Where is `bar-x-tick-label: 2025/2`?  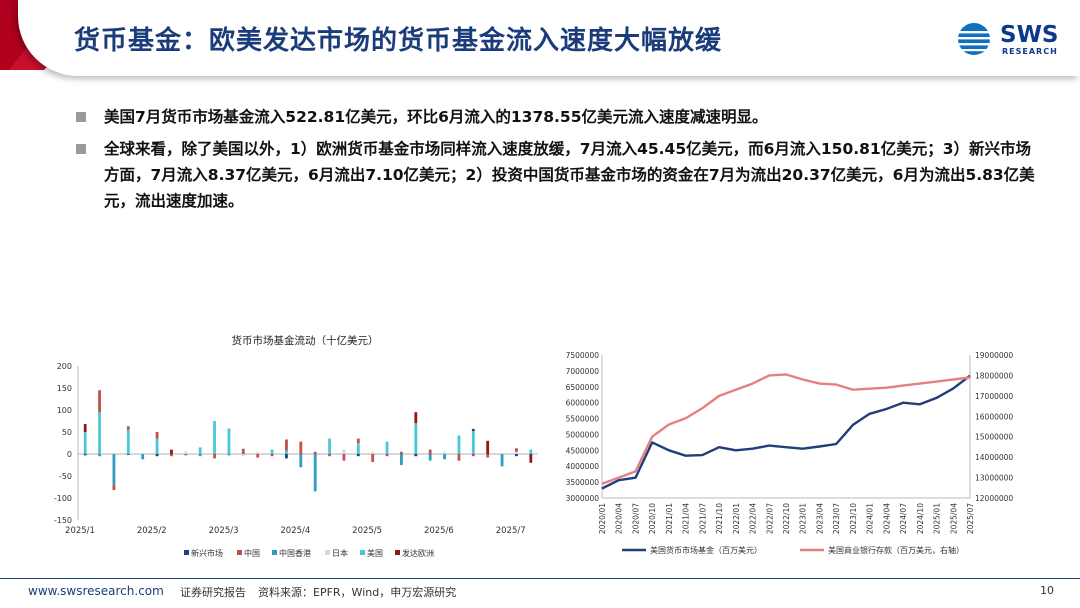
bar-x-tick-label: 2025/2 is located at coordinates (152, 531).